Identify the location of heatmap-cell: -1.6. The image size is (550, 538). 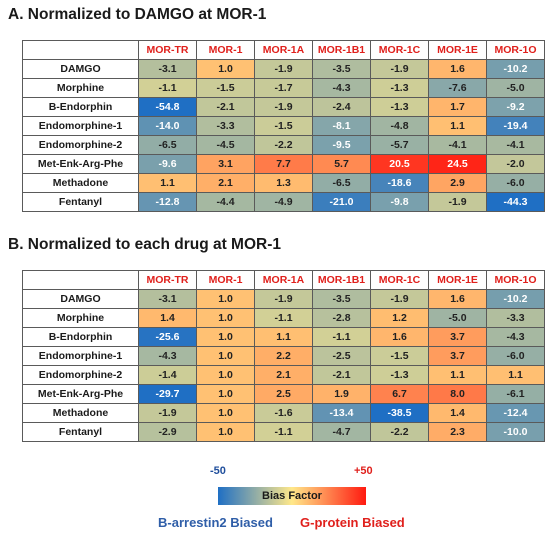
(283, 413).